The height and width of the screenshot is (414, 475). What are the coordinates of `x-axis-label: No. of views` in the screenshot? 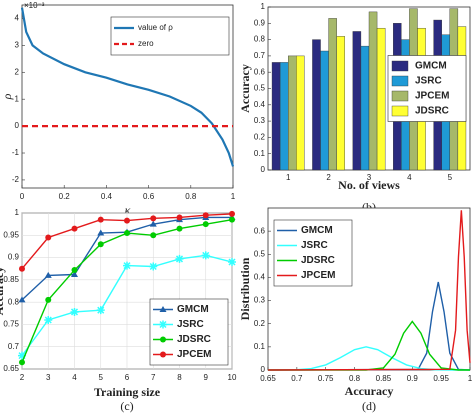 It's located at (369, 185).